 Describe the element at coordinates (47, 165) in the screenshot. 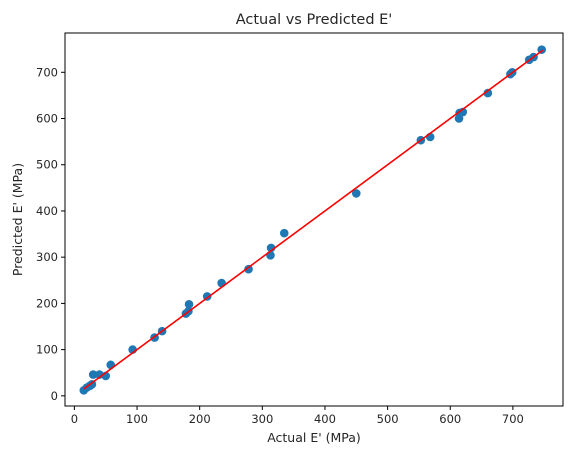

I see `y-tick-label: 500` at that location.